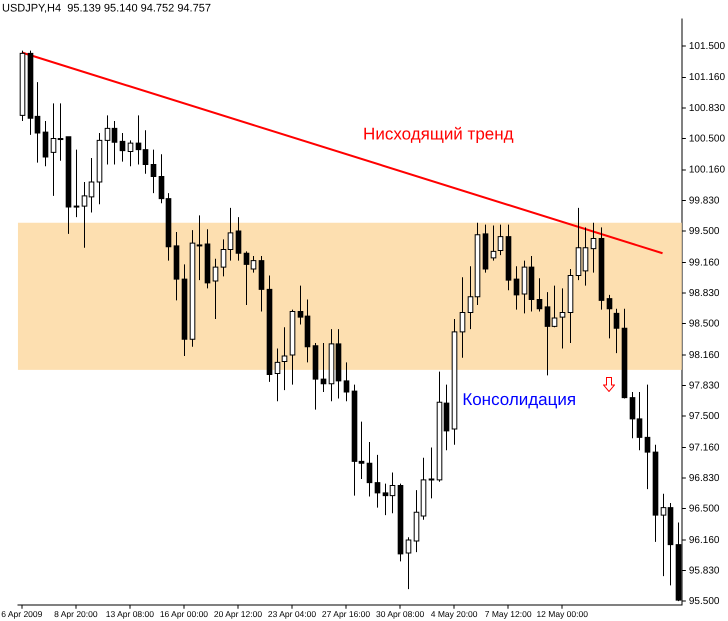 This screenshot has height=621, width=728. I want to click on y-tick-label: 95.500, so click(704, 601).